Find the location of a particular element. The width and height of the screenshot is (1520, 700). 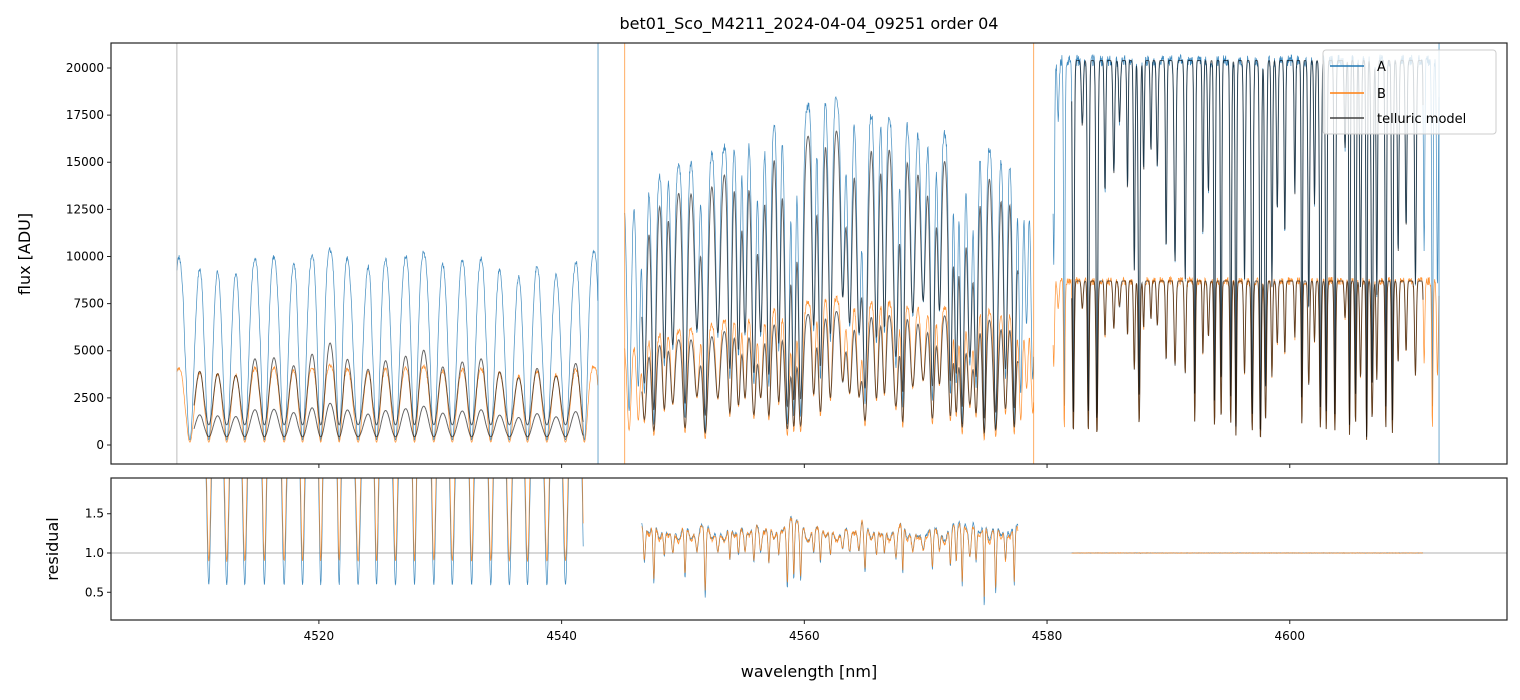

y-tick-label: 10000 is located at coordinates (85, 256).